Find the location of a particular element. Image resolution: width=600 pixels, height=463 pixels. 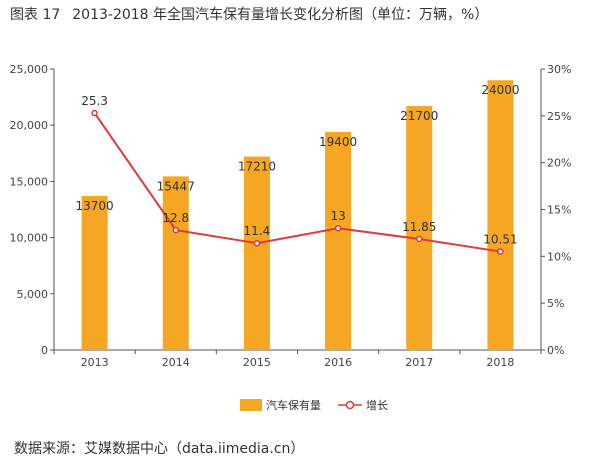

x-tick-label: 2016 is located at coordinates (338, 362).